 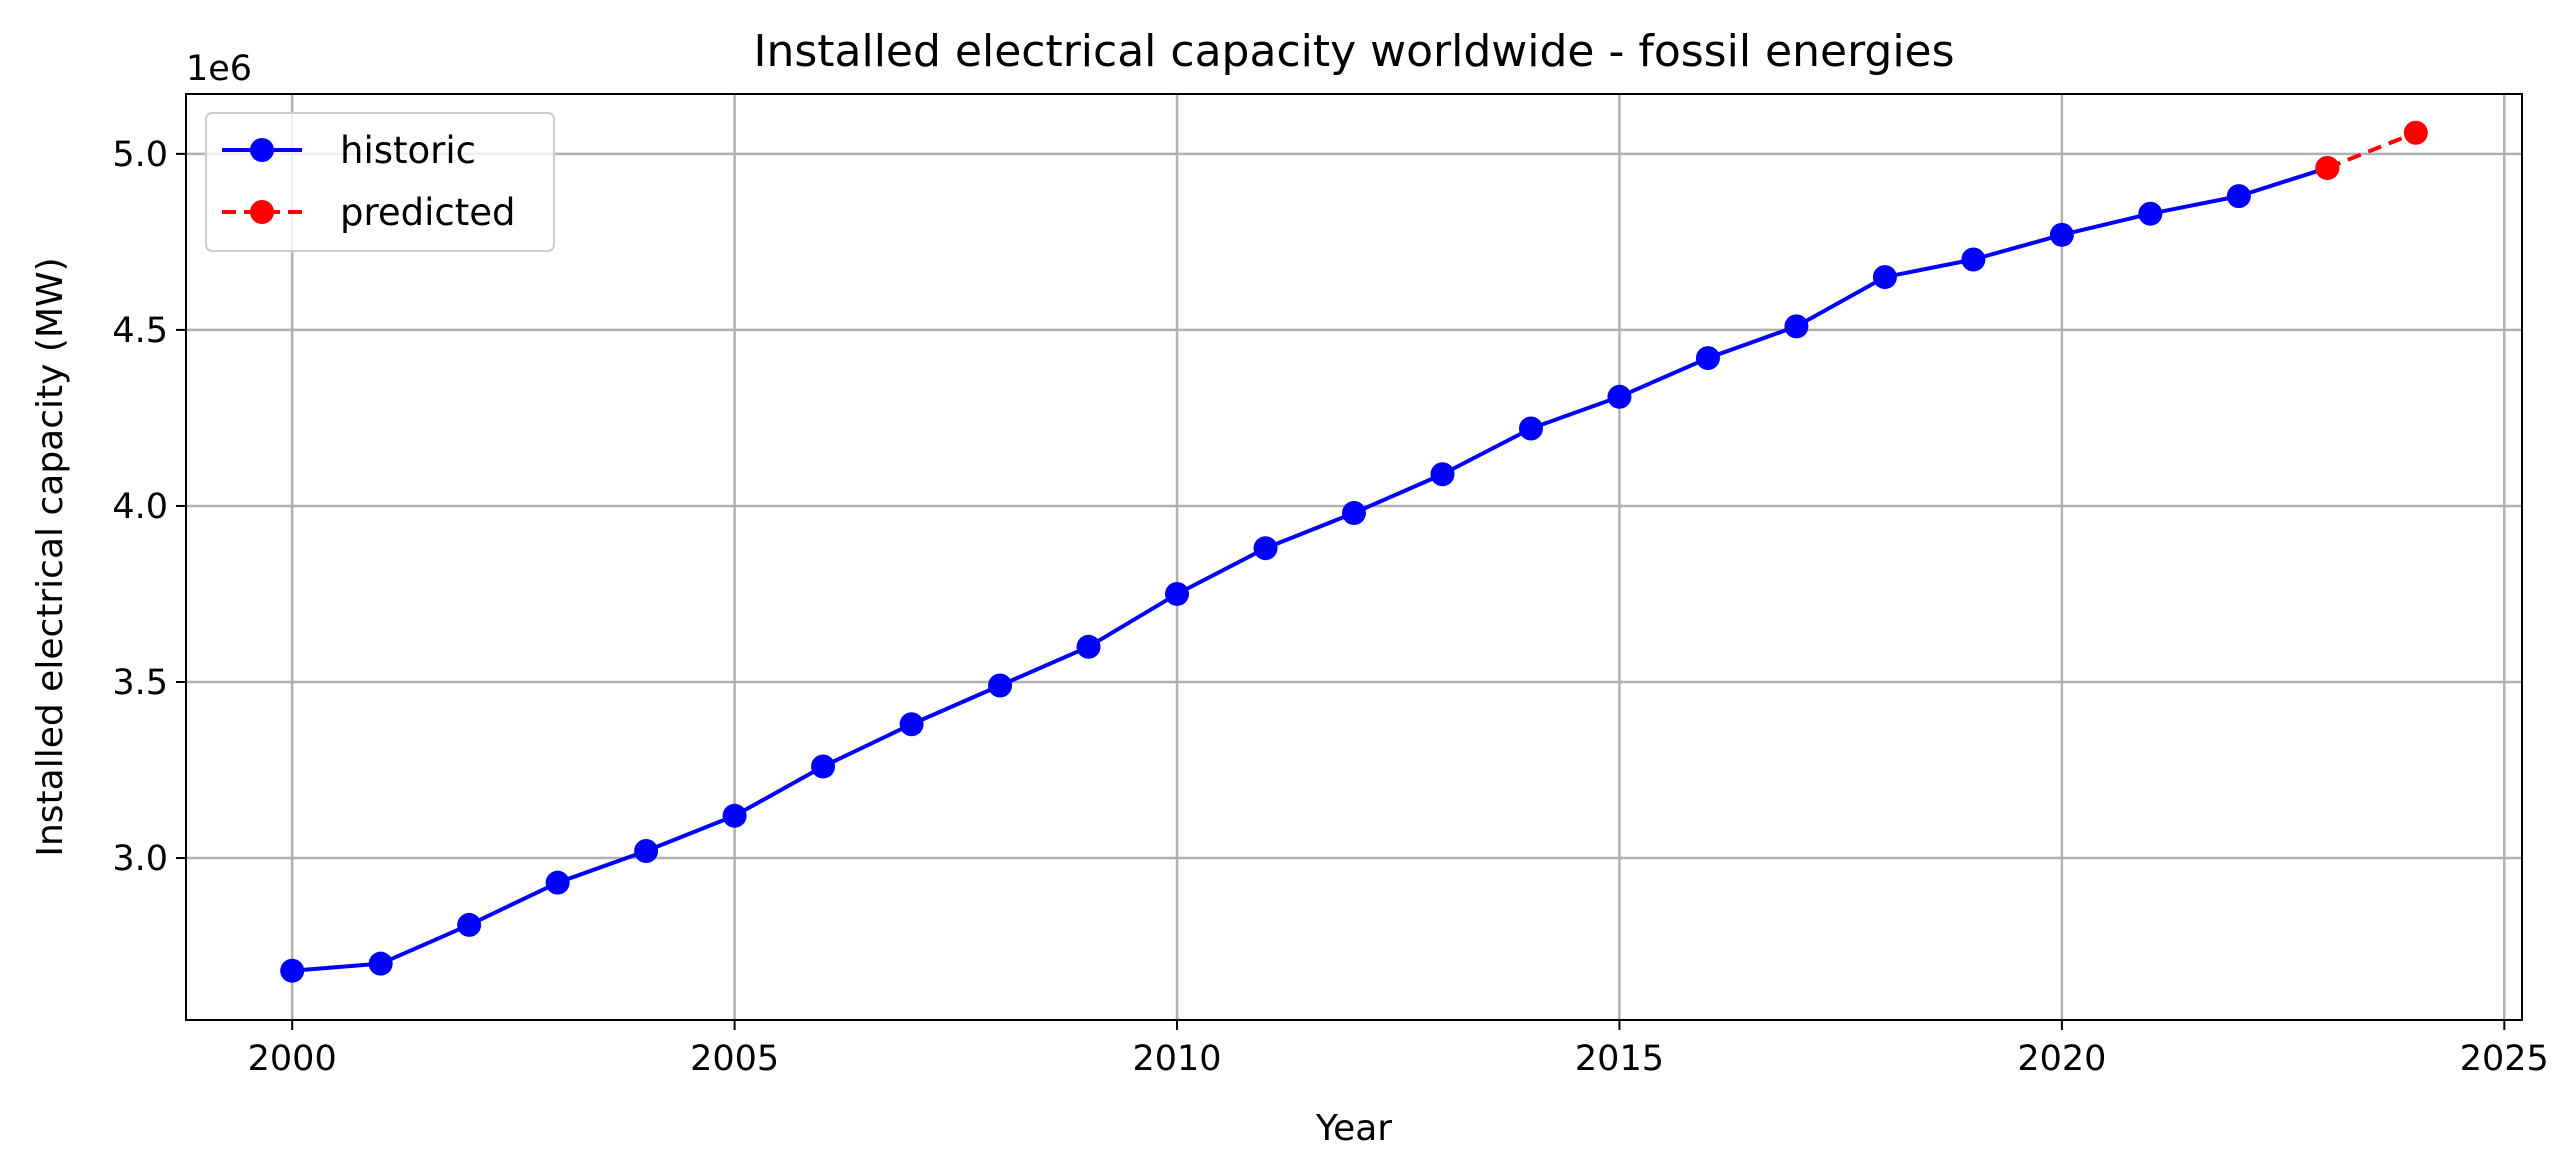 I want to click on x-tick-label: 2020, so click(x=2061, y=1059).